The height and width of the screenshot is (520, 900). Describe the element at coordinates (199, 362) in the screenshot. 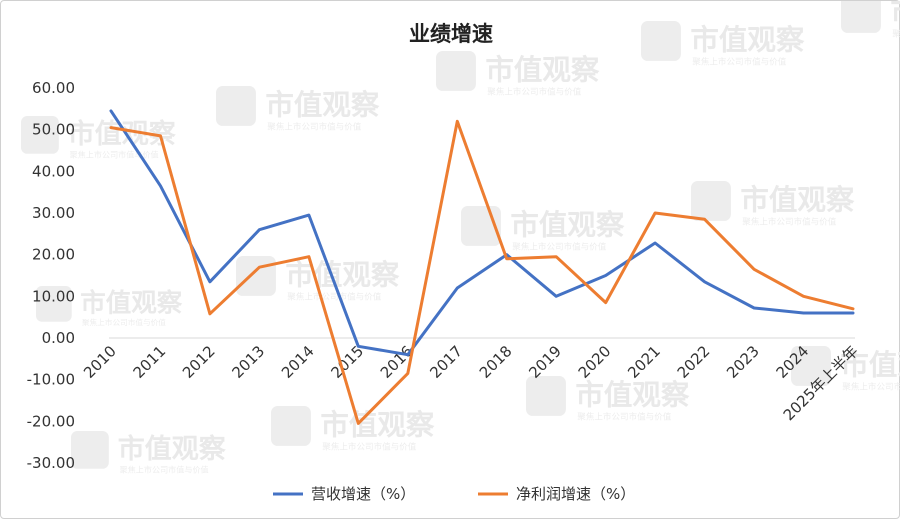

I see `x-tick-label: 2012` at that location.